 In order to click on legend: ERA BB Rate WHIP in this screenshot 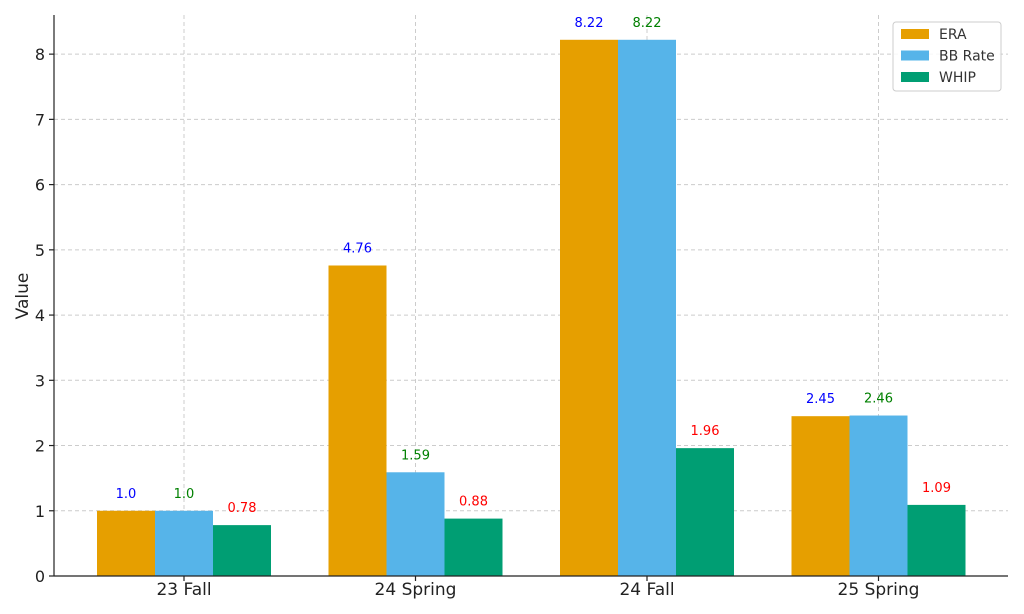, I will do `click(947, 56)`.